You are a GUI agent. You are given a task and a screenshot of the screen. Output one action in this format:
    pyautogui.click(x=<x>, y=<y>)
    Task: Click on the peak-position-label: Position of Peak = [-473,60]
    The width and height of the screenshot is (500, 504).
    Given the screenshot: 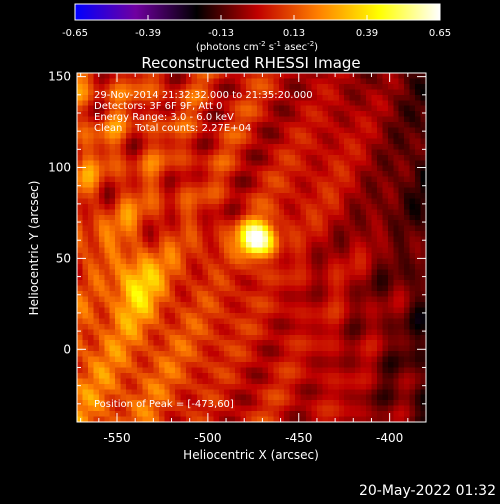 What is the action you would take?
    pyautogui.click(x=164, y=404)
    